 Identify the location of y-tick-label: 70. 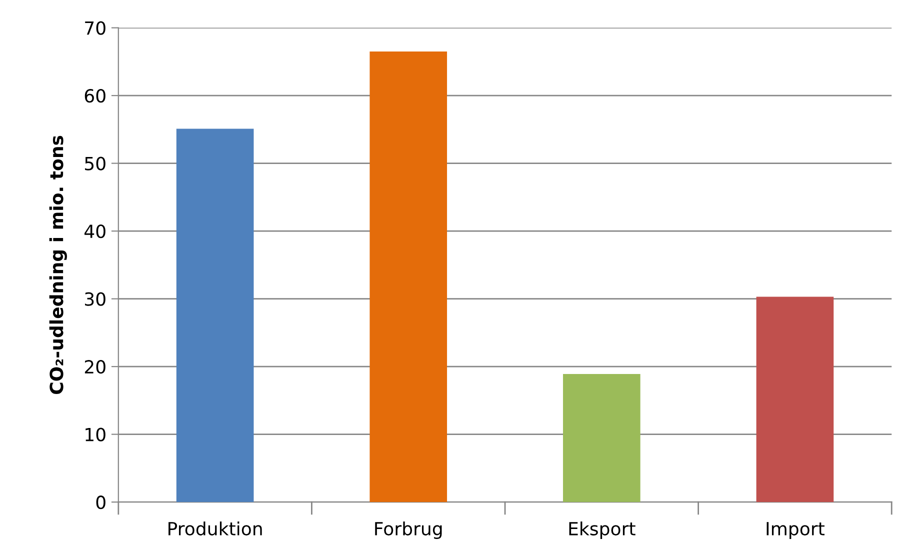
(95, 28).